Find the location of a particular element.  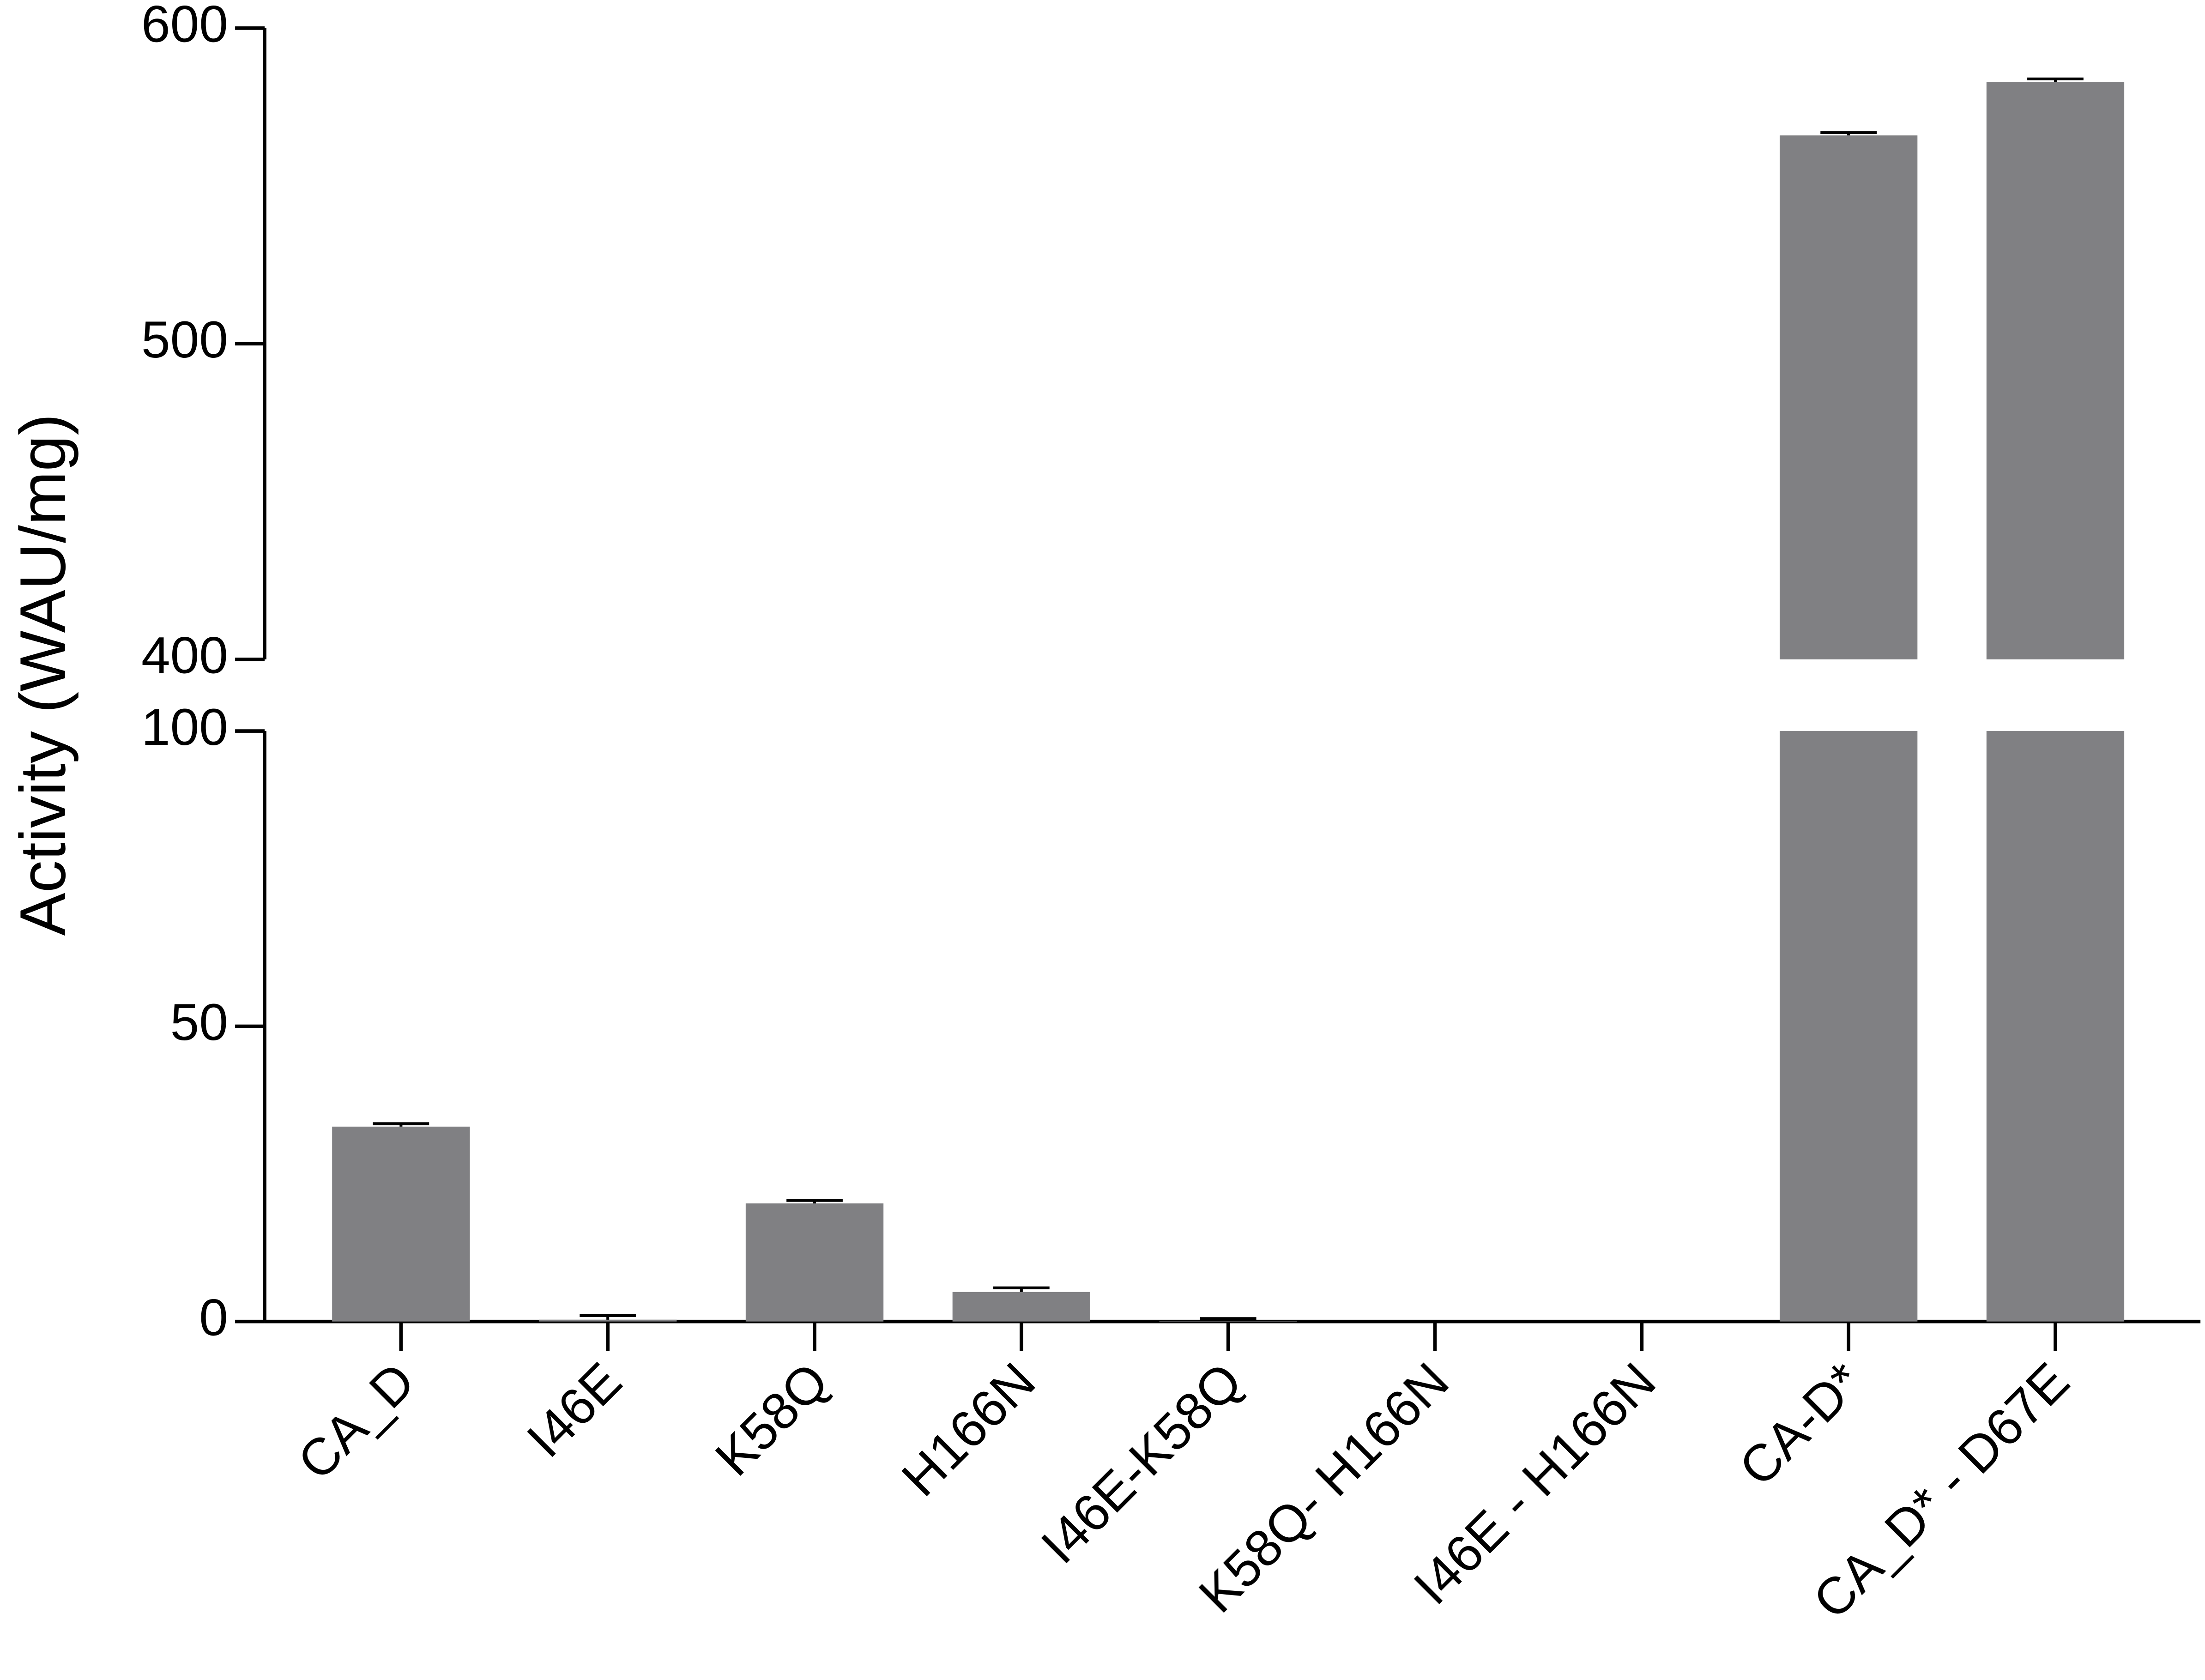

y-tick-label: 0 is located at coordinates (214, 1317).